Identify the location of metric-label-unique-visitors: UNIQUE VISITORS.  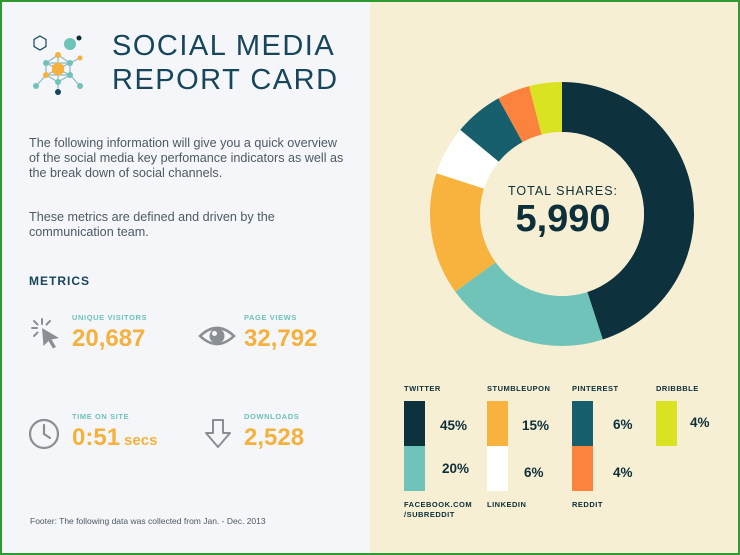
(110, 317).